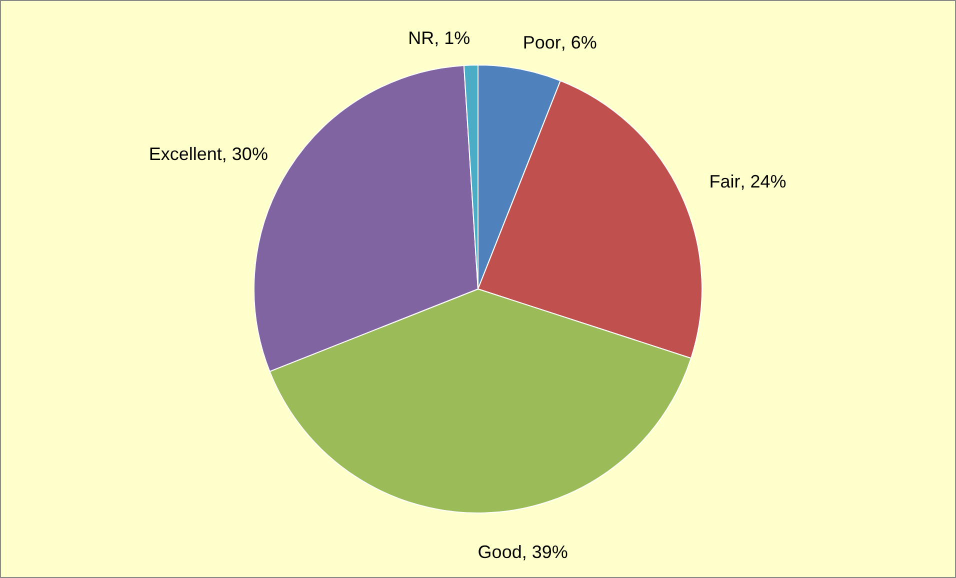  Describe the element at coordinates (578, 42) in the screenshot. I see `data-label: , 6%` at that location.